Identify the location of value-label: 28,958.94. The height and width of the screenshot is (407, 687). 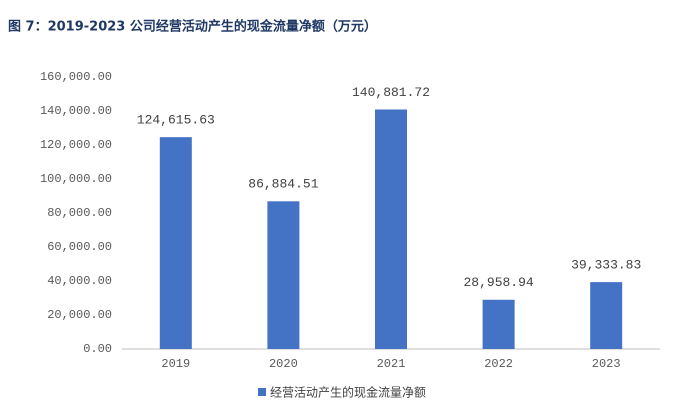
(498, 282).